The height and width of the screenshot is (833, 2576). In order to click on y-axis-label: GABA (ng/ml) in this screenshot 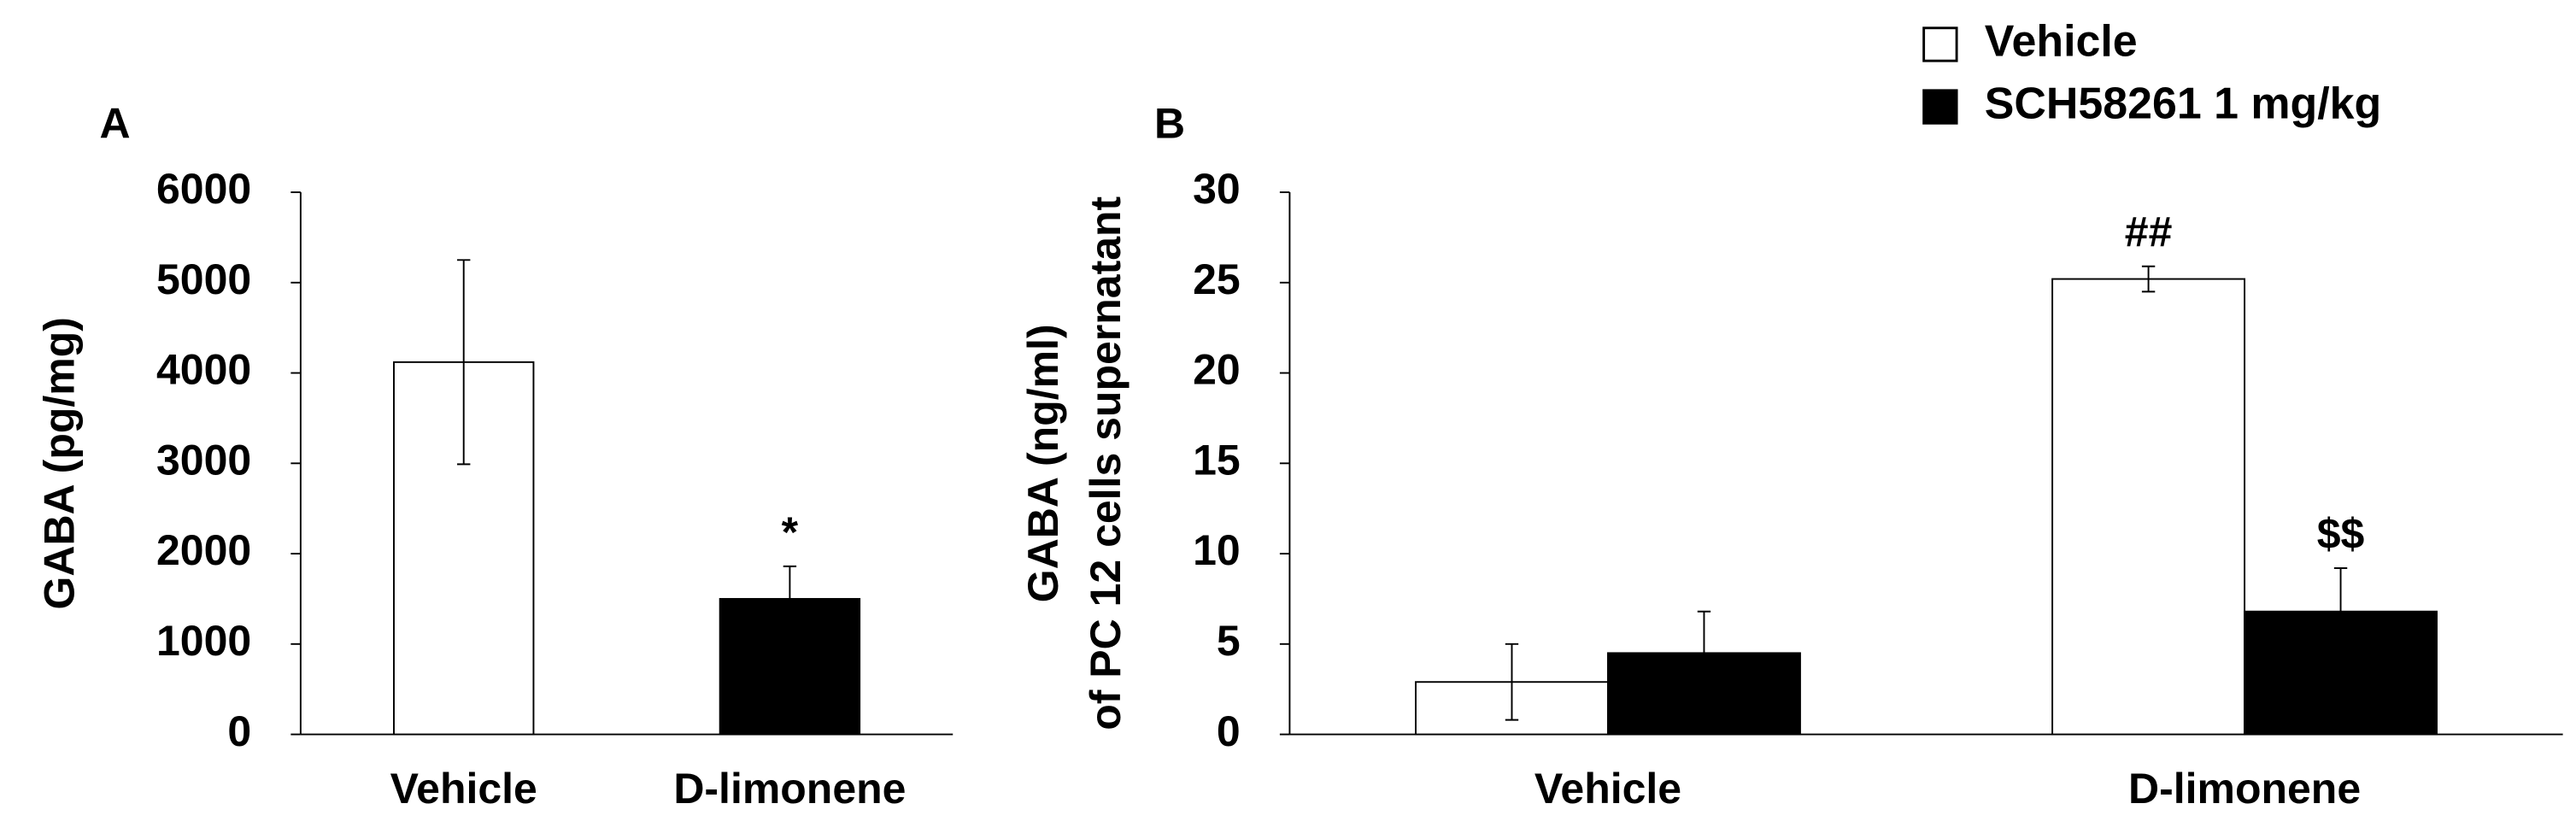, I will do `click(1043, 463)`.